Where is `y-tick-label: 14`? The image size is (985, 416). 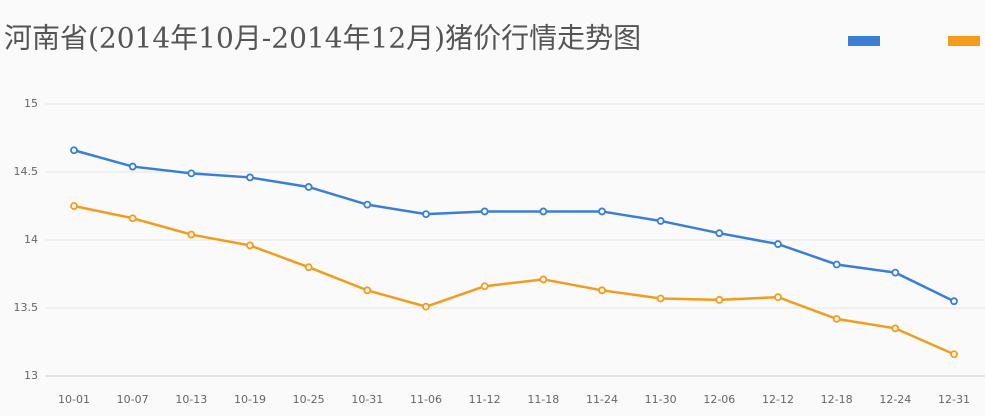 y-tick-label: 14 is located at coordinates (31, 239).